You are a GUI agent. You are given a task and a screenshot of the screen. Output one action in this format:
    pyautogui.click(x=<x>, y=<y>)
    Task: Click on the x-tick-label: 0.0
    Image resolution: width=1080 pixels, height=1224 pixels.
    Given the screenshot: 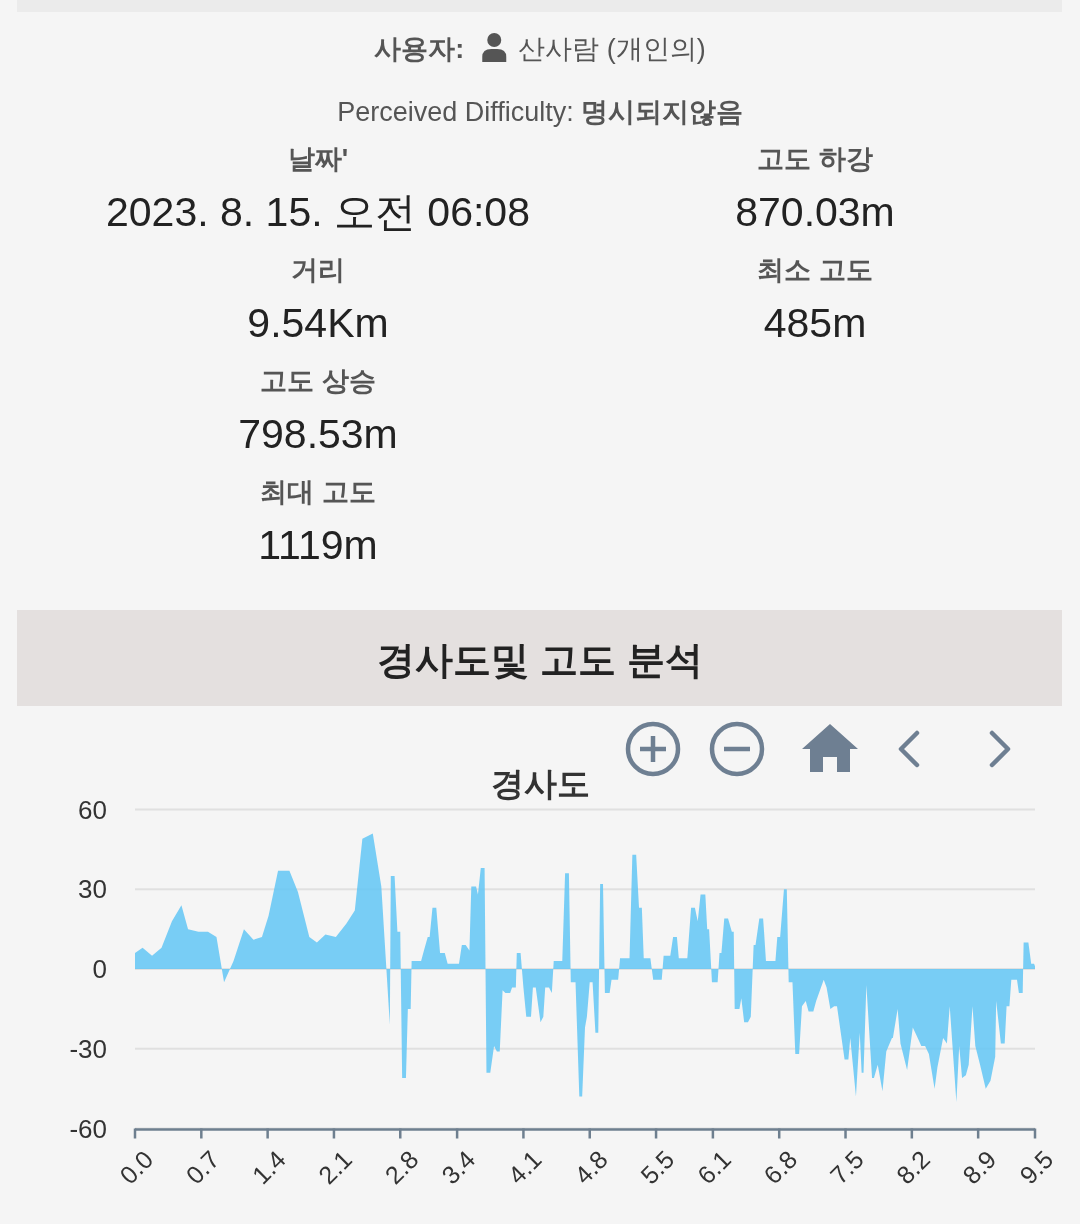 What is the action you would take?
    pyautogui.click(x=136, y=1167)
    